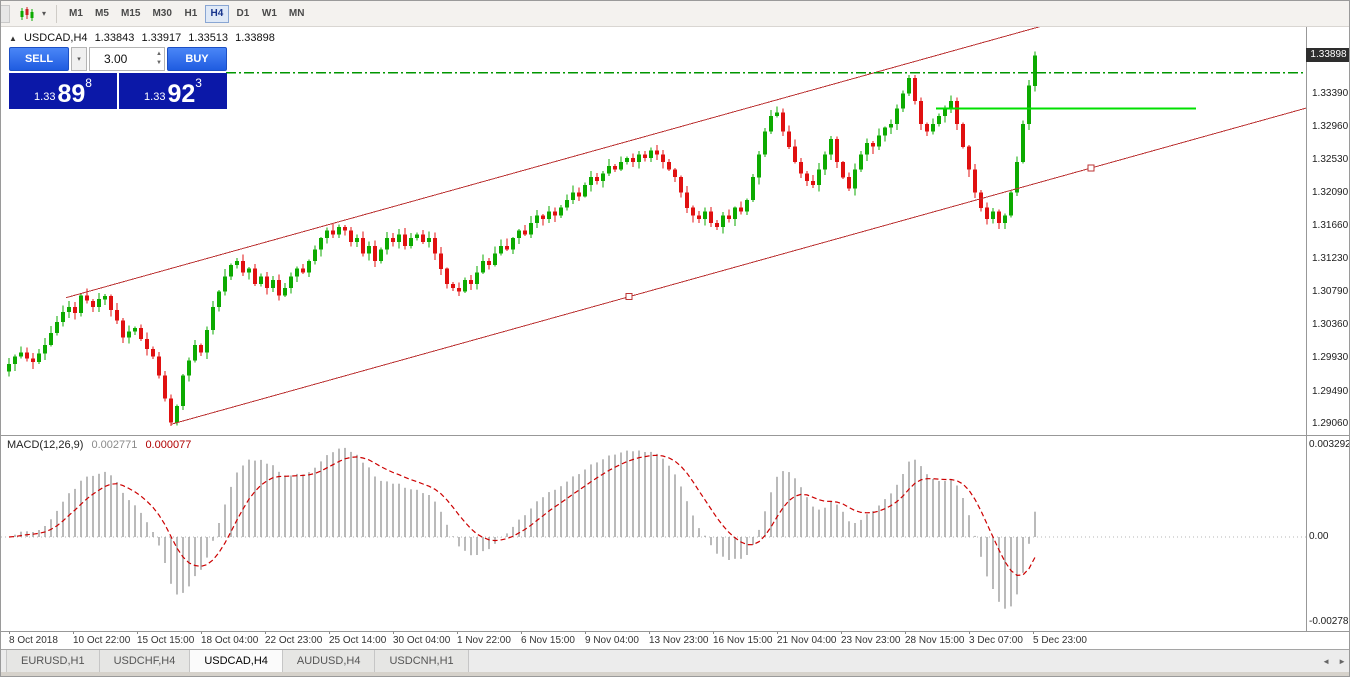 Image resolution: width=1350 pixels, height=677 pixels. I want to click on candlestick-glyph, so click(27, 13).